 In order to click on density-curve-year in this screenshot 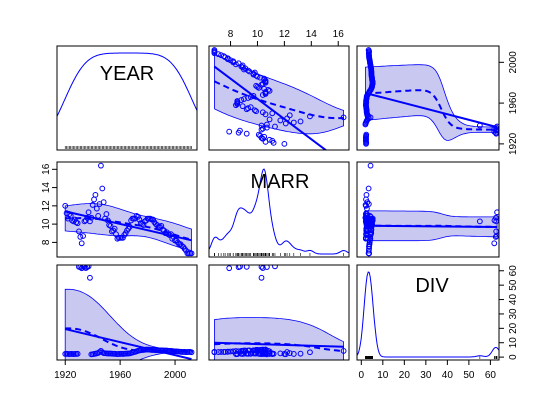, I will do `click(127, 84)`.